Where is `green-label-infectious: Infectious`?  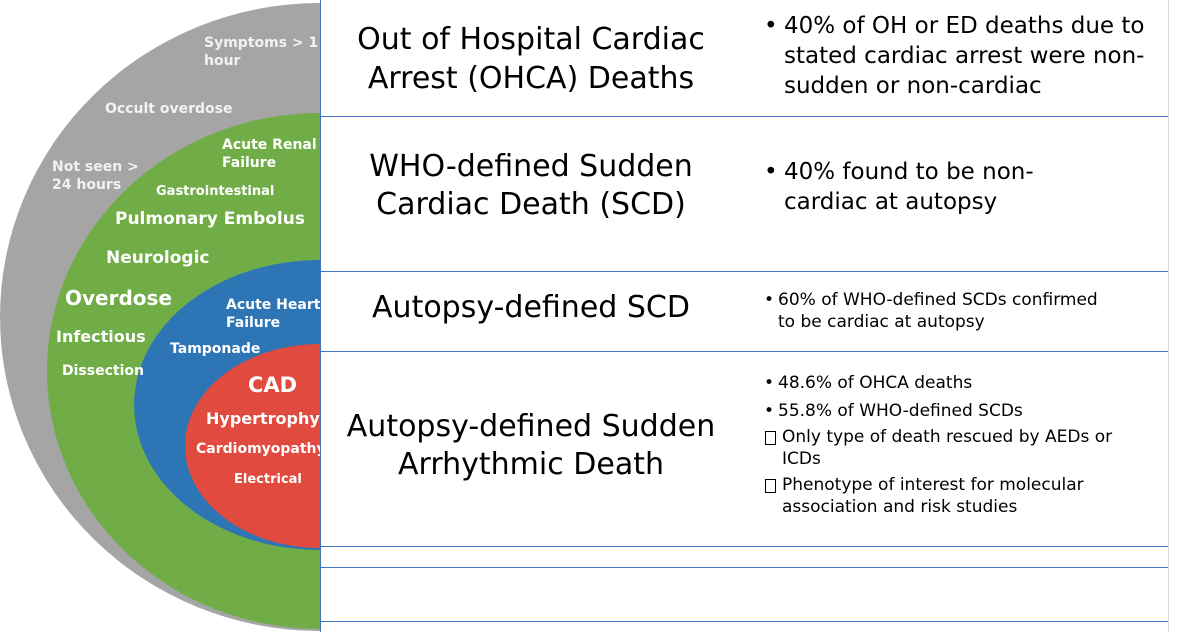
green-label-infectious: Infectious is located at coordinates (101, 336).